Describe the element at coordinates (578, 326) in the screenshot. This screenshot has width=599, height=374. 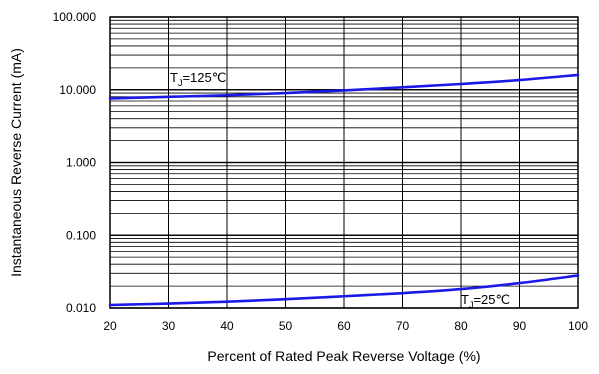
I see `x-tick-label: 100` at that location.